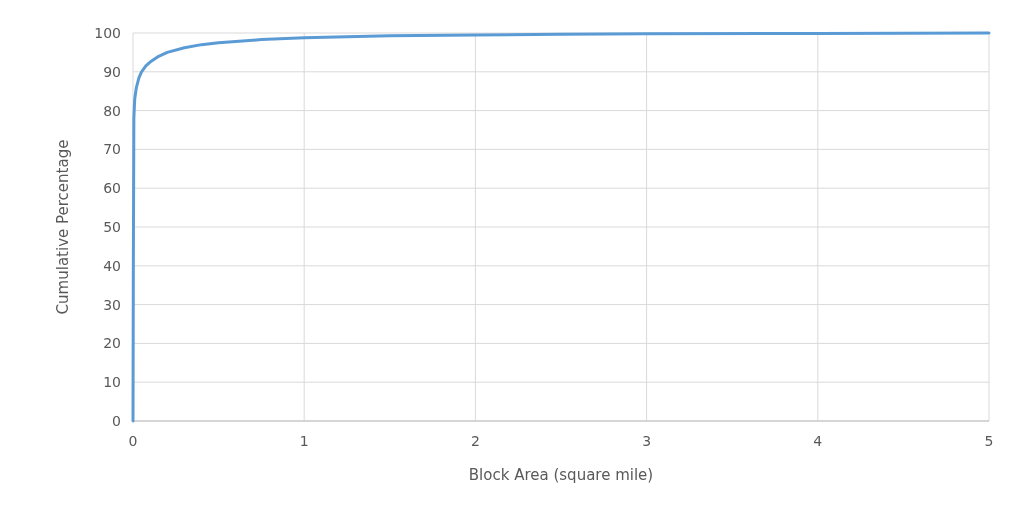  I want to click on y-tick-label: 90, so click(112, 71).